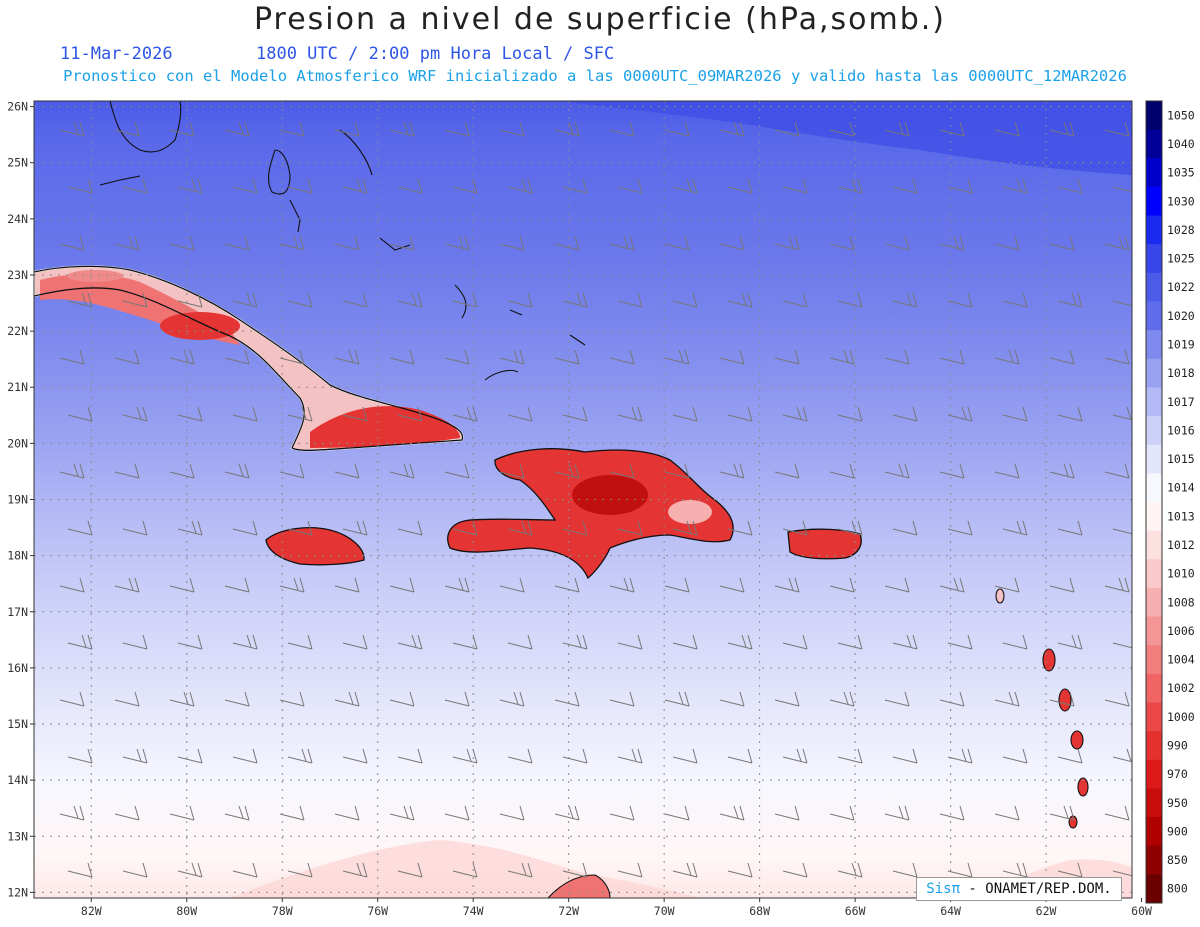 This screenshot has width=1200, height=927. Describe the element at coordinates (17, 724) in the screenshot. I see `lat-tick-label: 15N` at that location.